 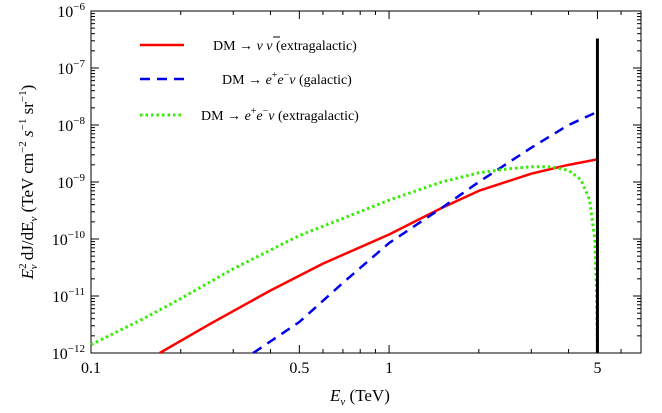 I want to click on y-tick-label: 10⁻¹², so click(x=68, y=353).